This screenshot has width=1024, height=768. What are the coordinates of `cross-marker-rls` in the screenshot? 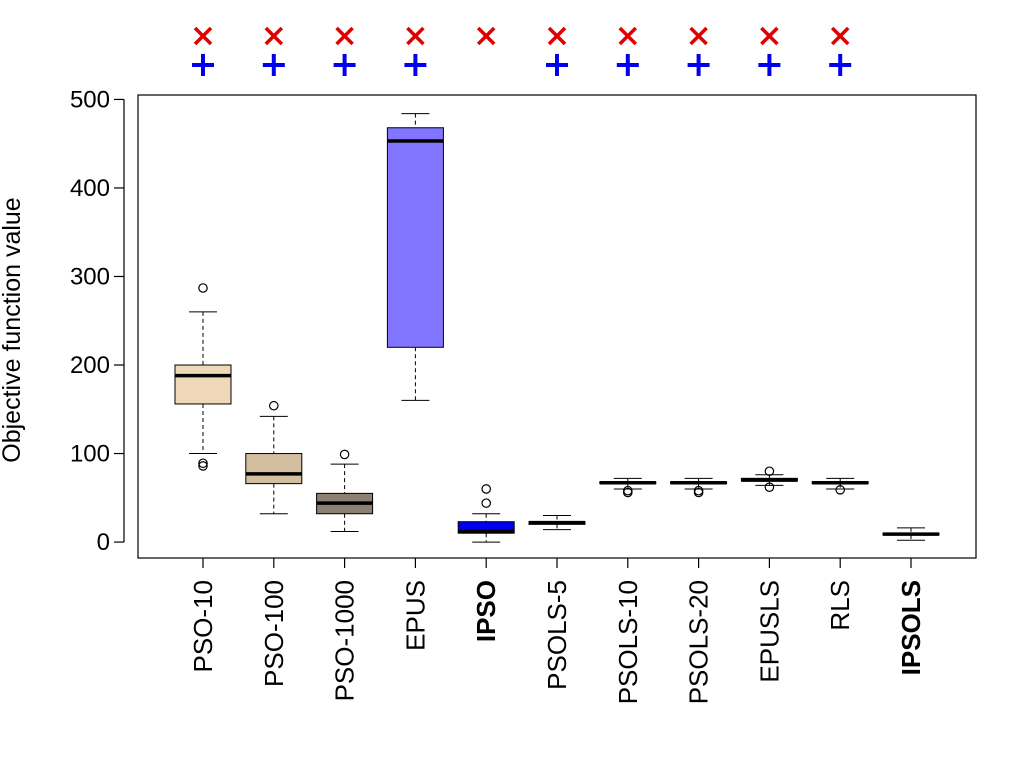 It's located at (840, 36).